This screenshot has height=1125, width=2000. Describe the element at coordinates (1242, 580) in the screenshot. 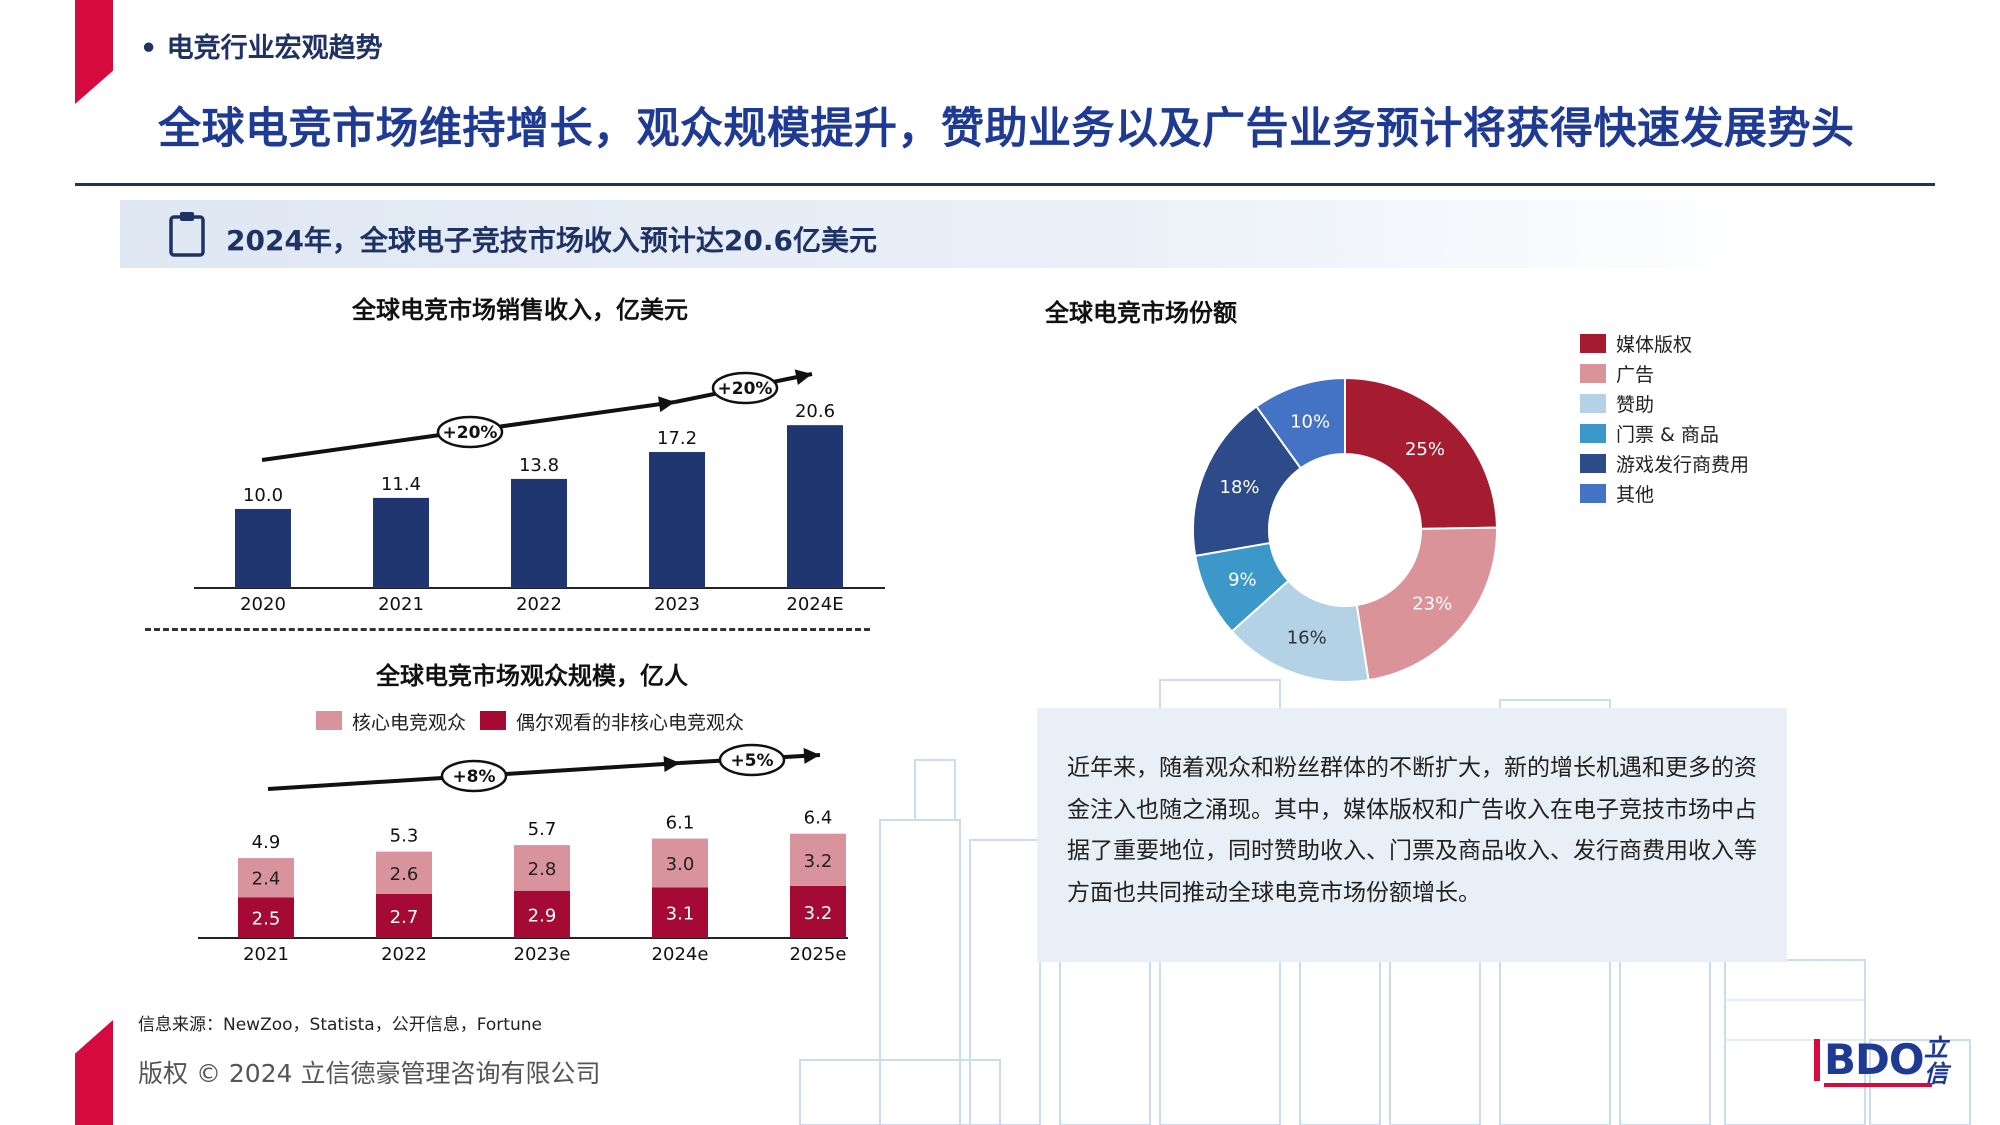

I see `donut-value-label: 9%` at that location.